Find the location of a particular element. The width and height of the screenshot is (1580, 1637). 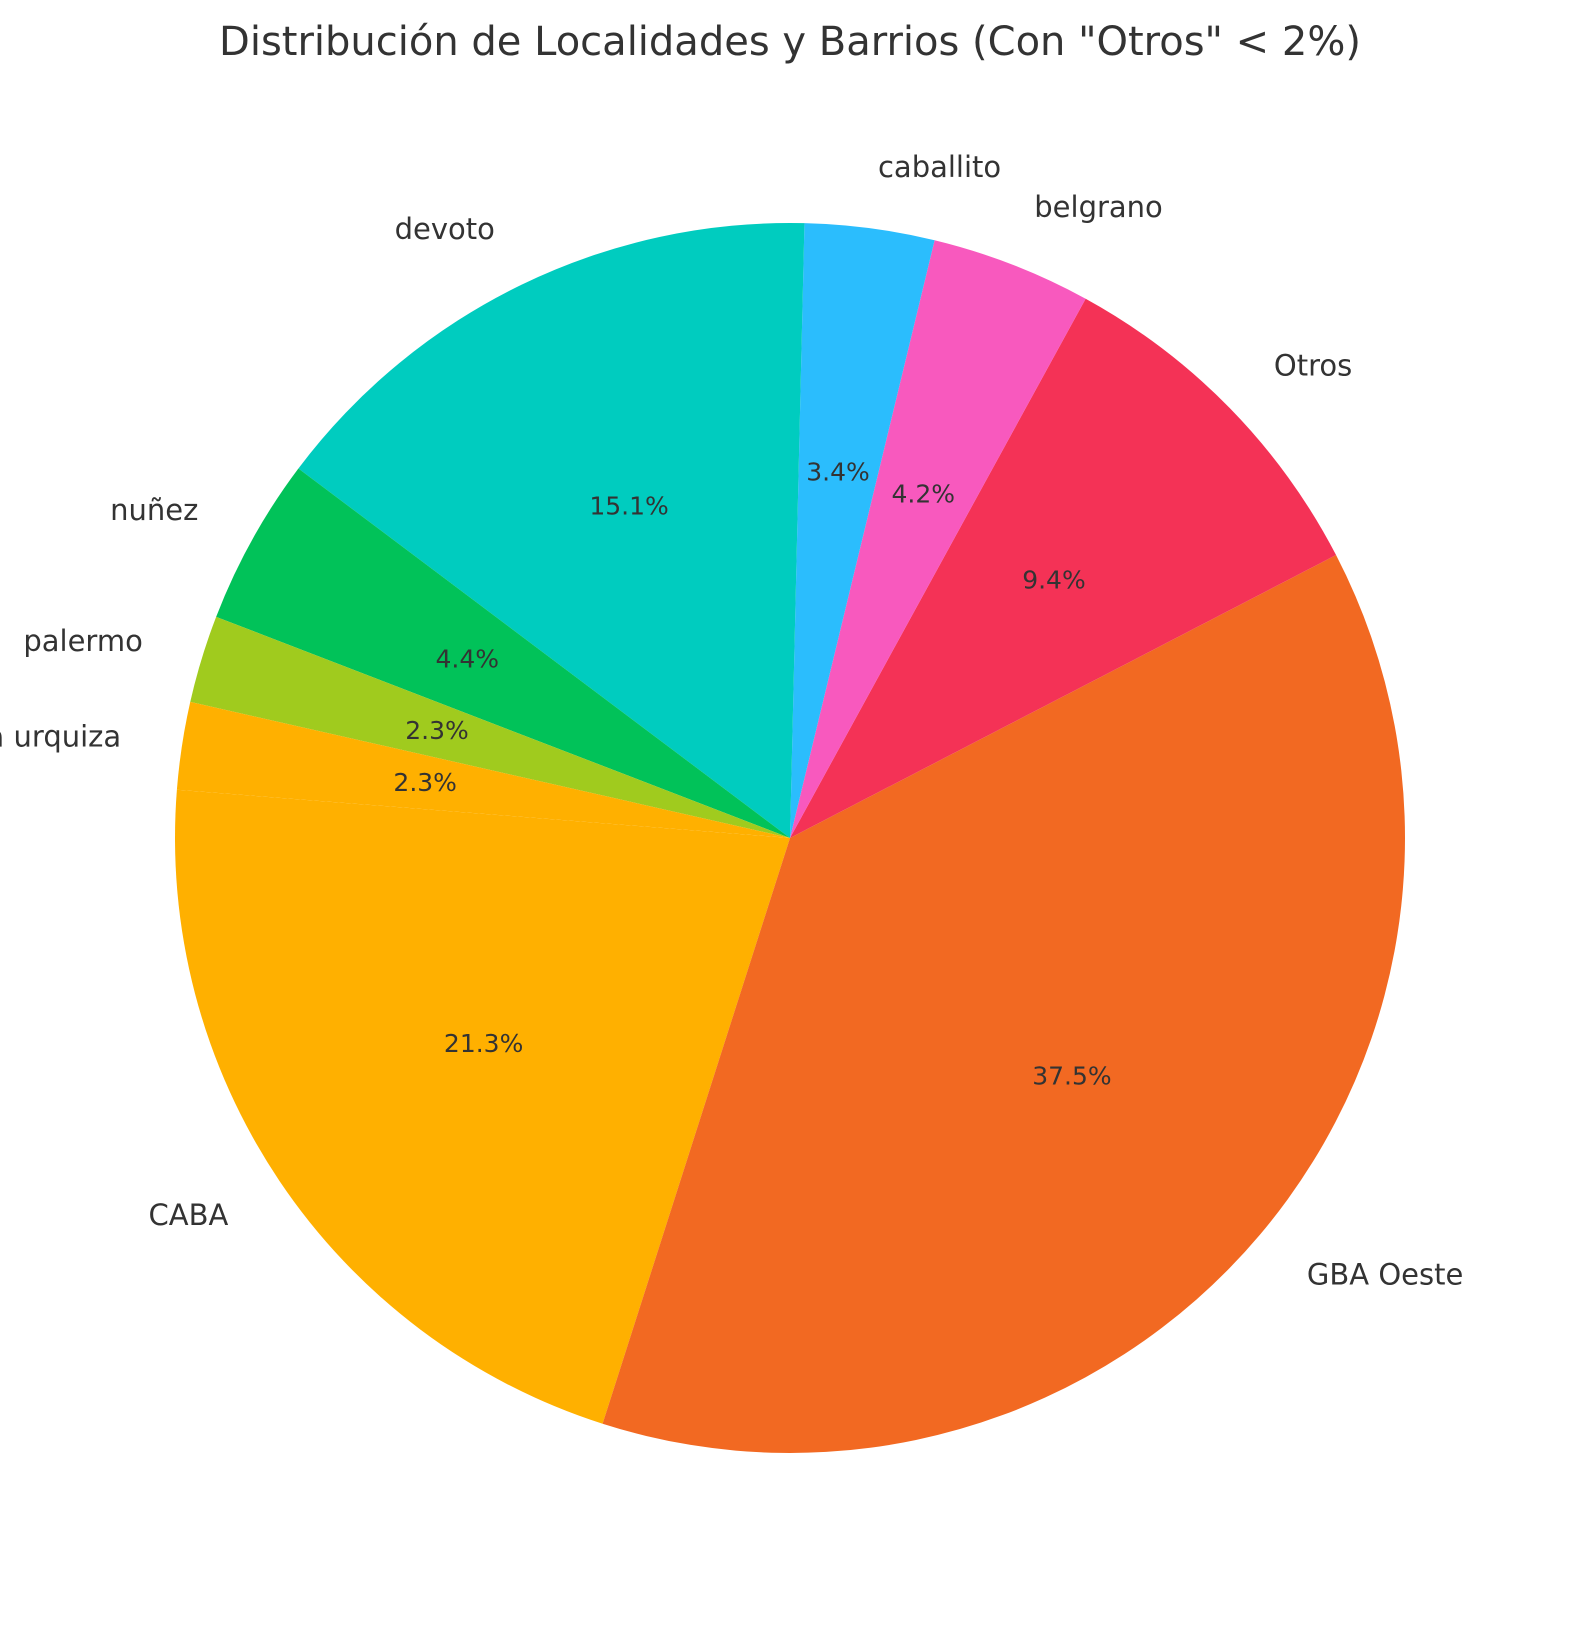

slice-label-palermo: palermo is located at coordinates (82, 641).